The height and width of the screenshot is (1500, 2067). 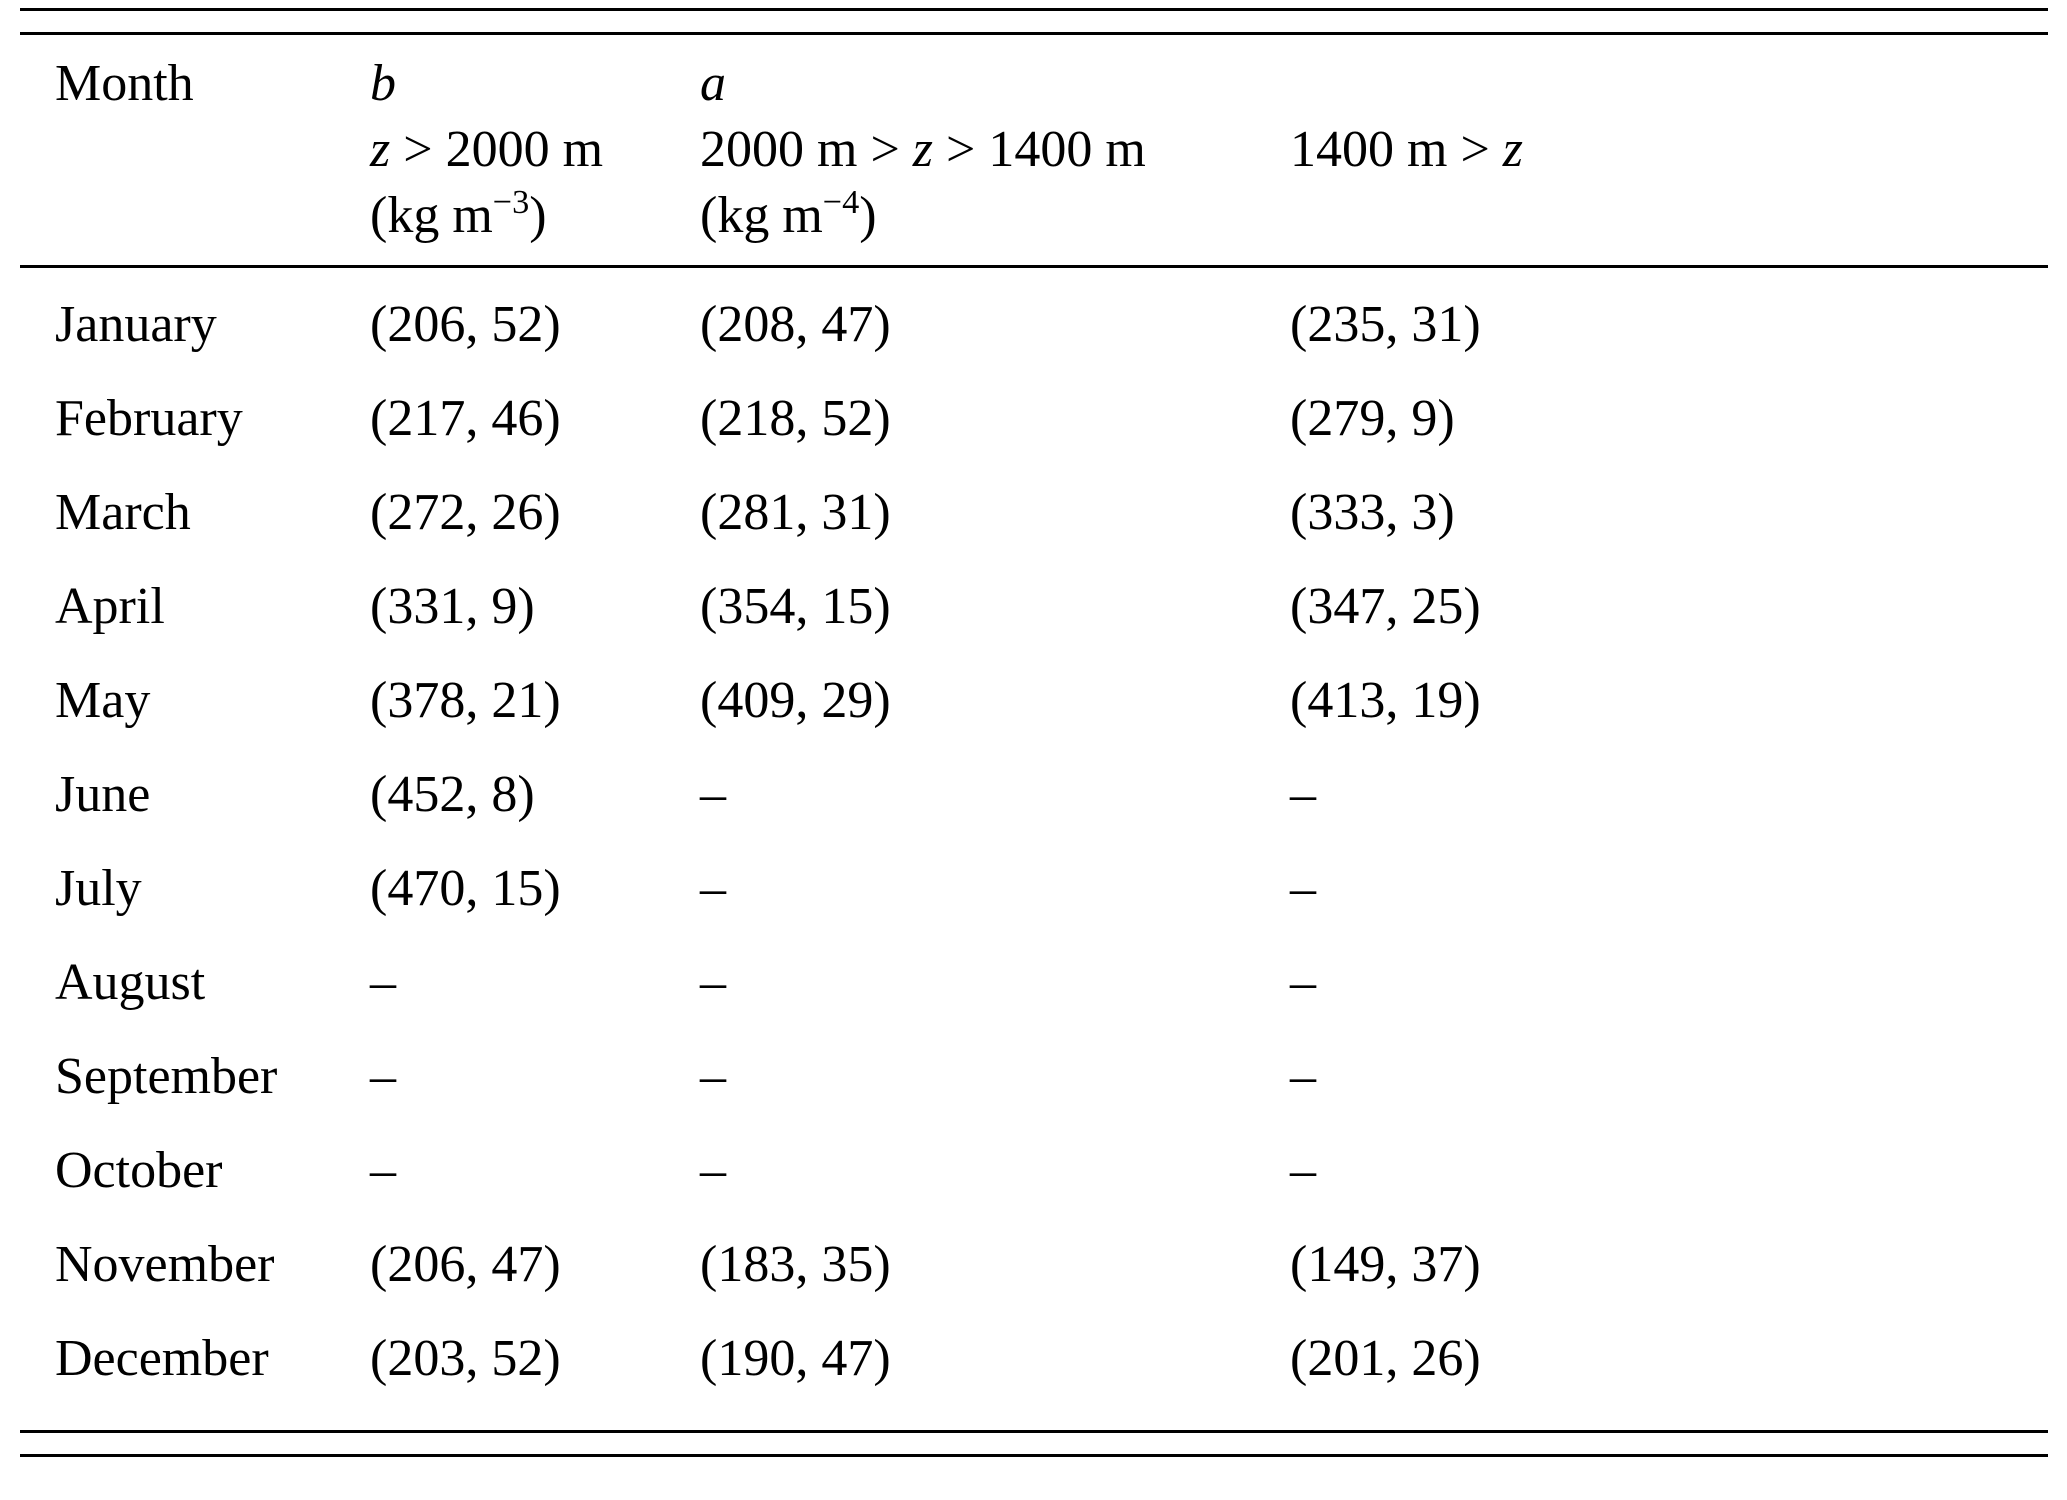 What do you see at coordinates (1034, 983) in the screenshot?
I see `table-row: August – – –` at bounding box center [1034, 983].